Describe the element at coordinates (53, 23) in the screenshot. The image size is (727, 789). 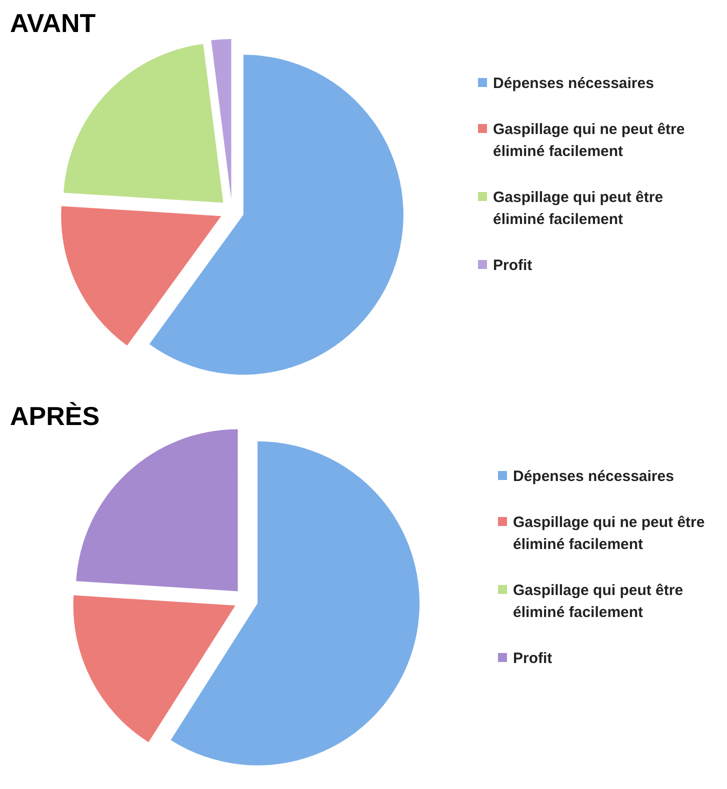
I see `chart-title: AVANT` at that location.